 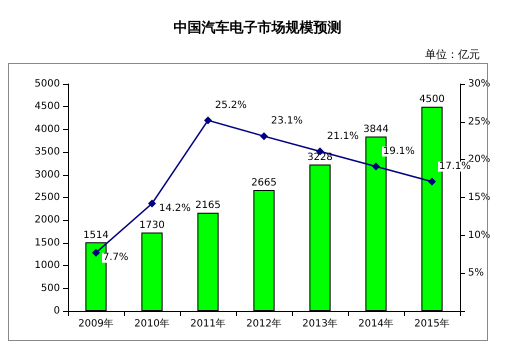 What do you see at coordinates (96, 324) in the screenshot?
I see `x-tick-label: 2009年` at bounding box center [96, 324].